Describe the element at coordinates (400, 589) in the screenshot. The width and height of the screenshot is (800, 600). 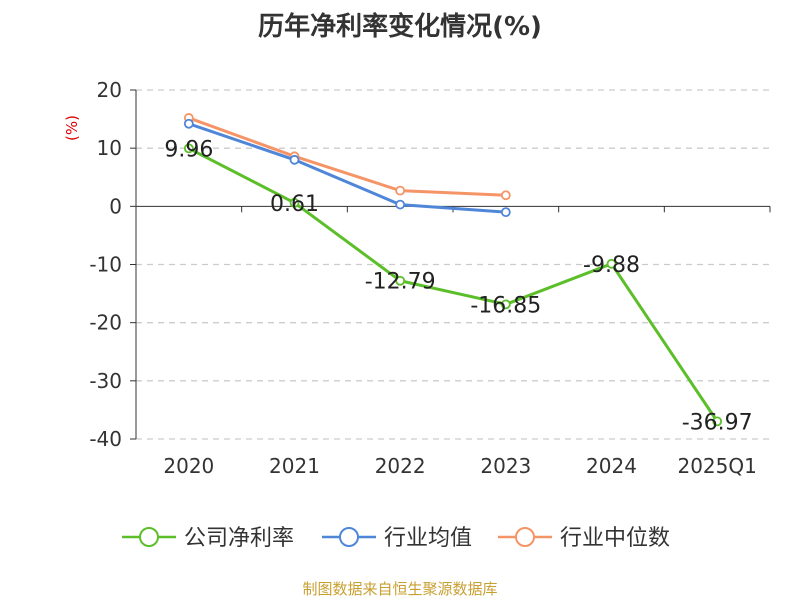
I see `source-note: 制图数据来自恒生聚源数据库` at that location.